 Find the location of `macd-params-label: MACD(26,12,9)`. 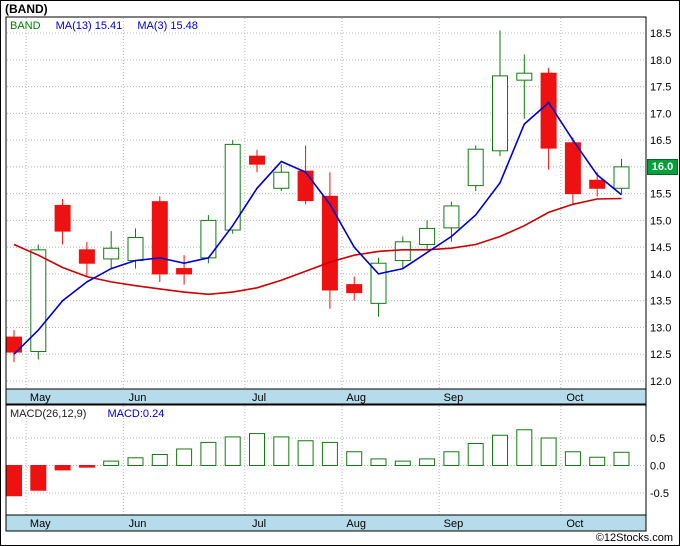

macd-params-label: MACD(26,12,9) is located at coordinates (48, 414).